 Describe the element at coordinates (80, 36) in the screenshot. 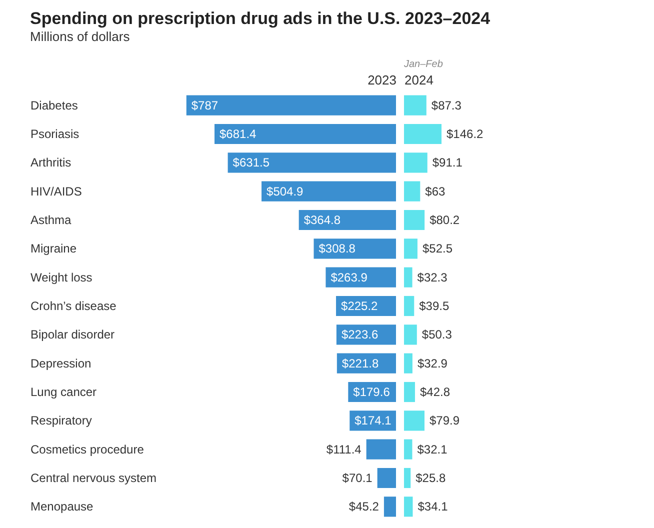

I see `text: Millions of dollars` at that location.